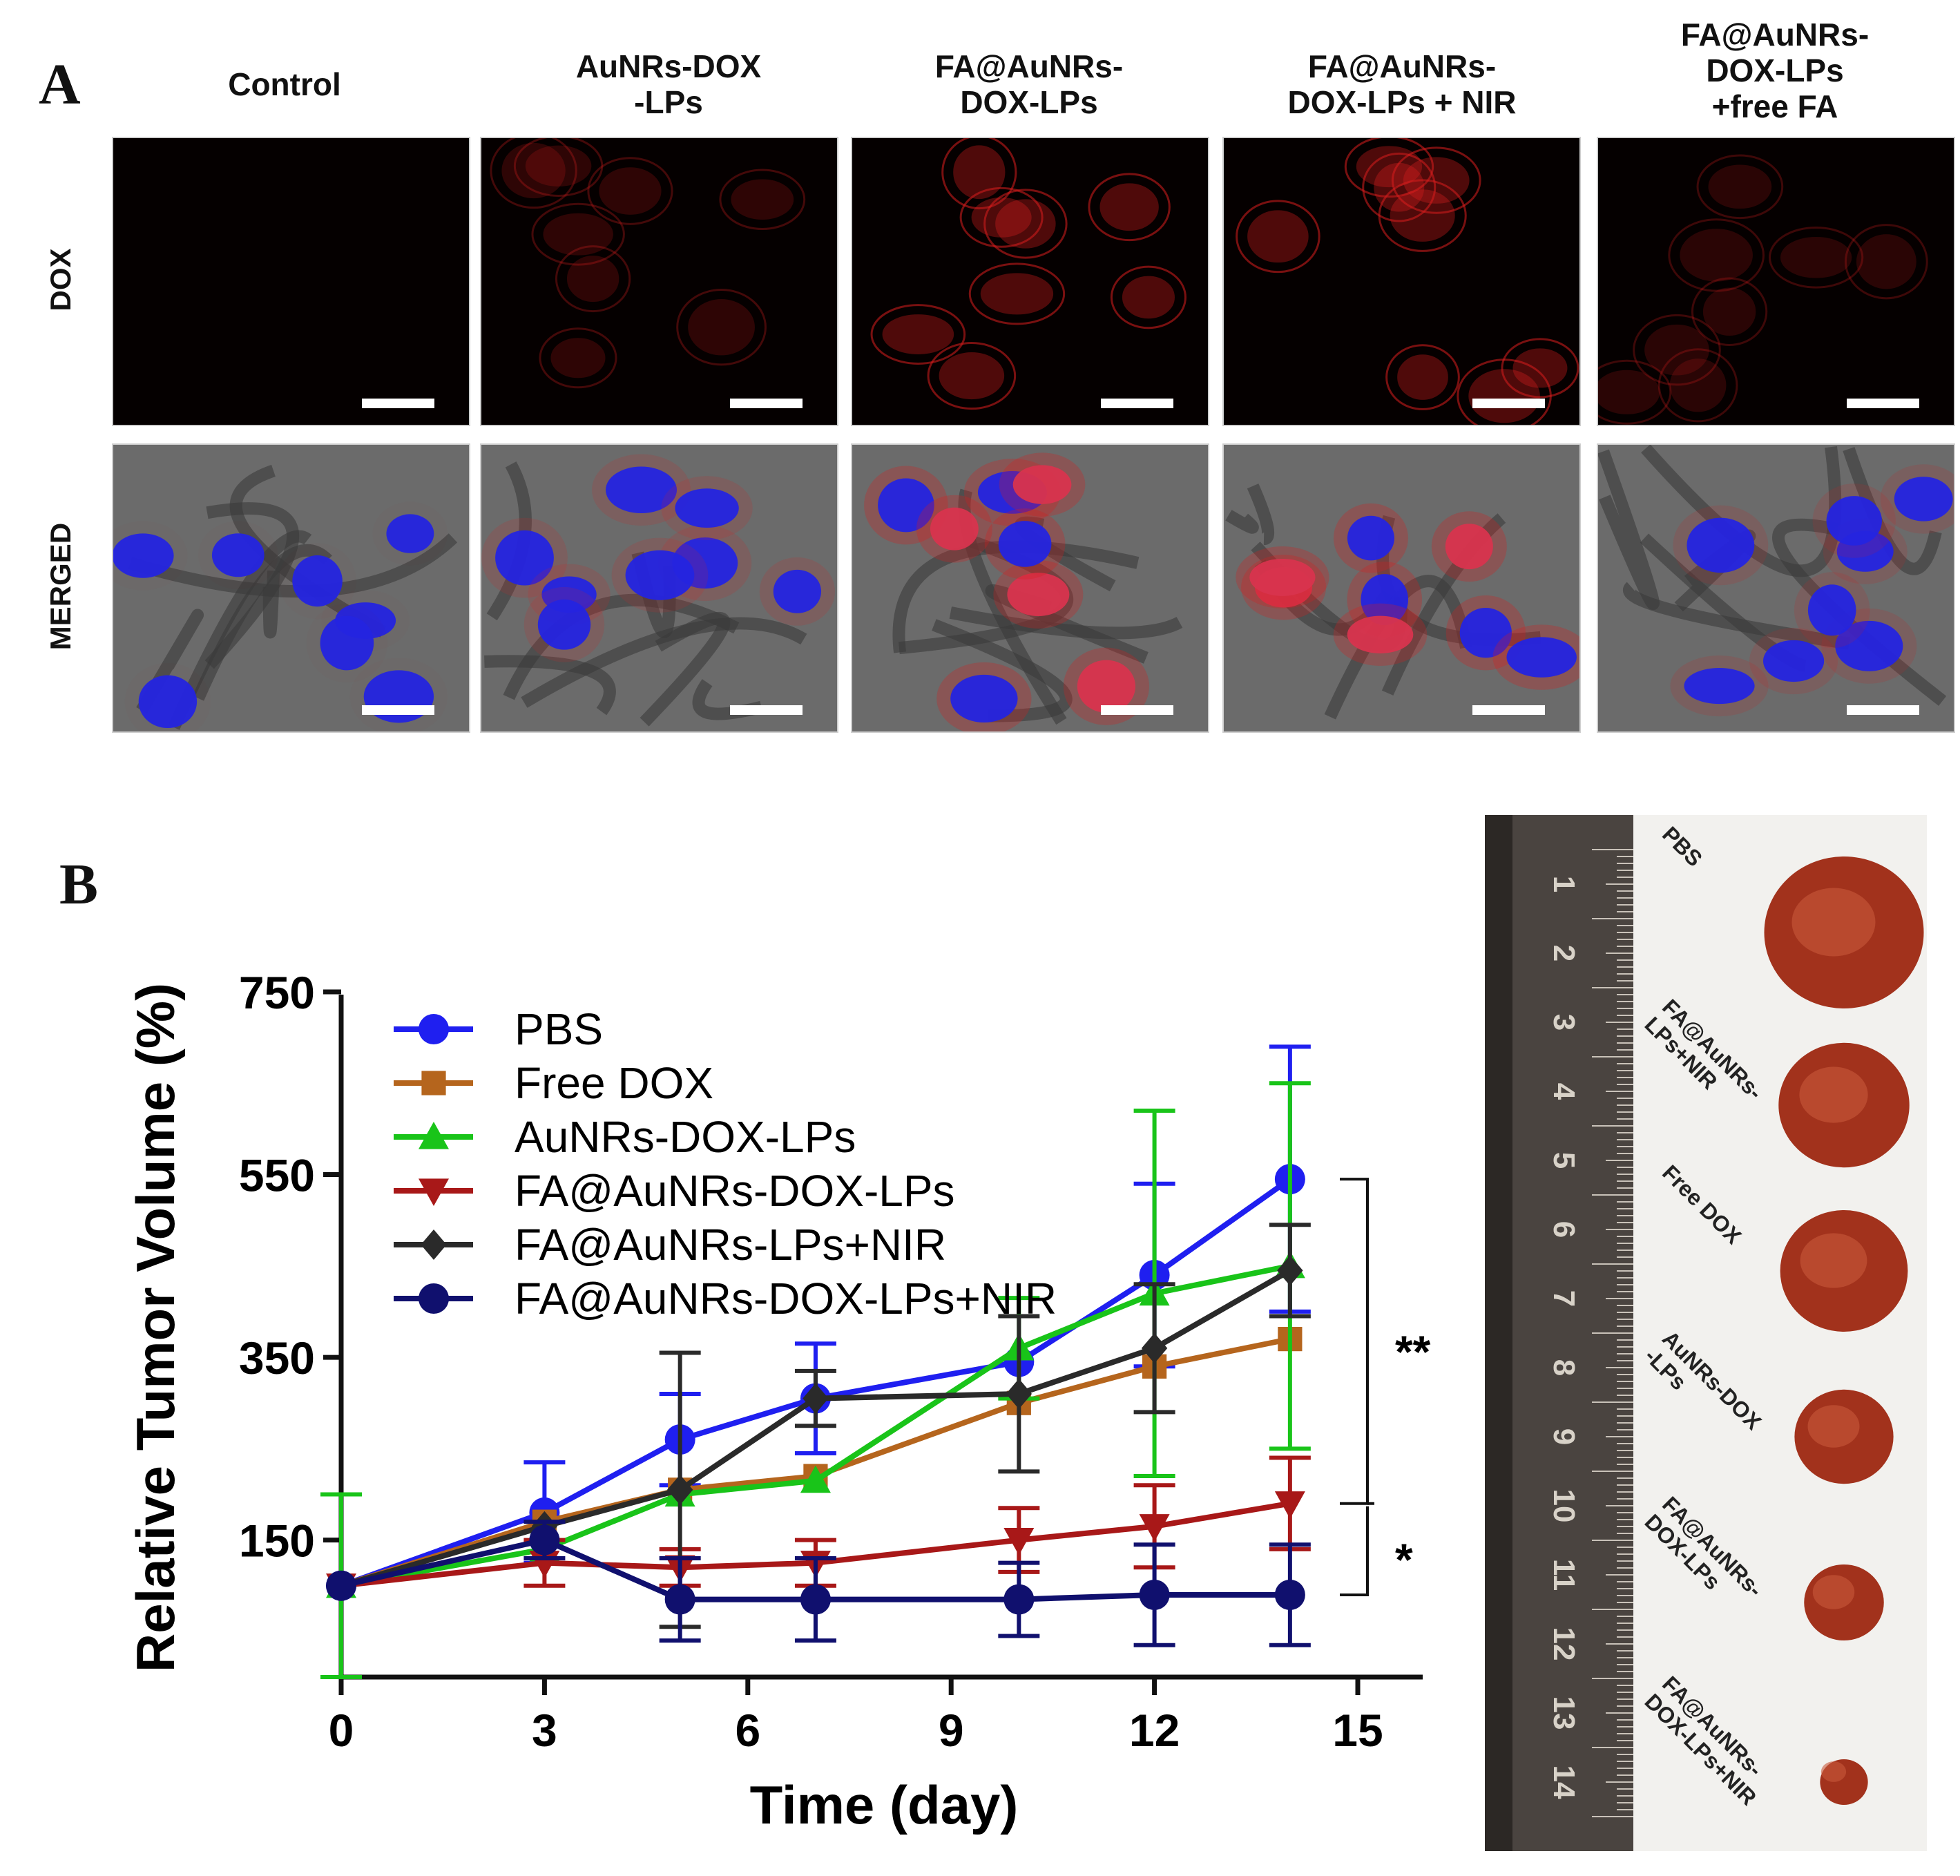  I want to click on column-title-1: AuNRs-DOX -LPs, so click(668, 84).